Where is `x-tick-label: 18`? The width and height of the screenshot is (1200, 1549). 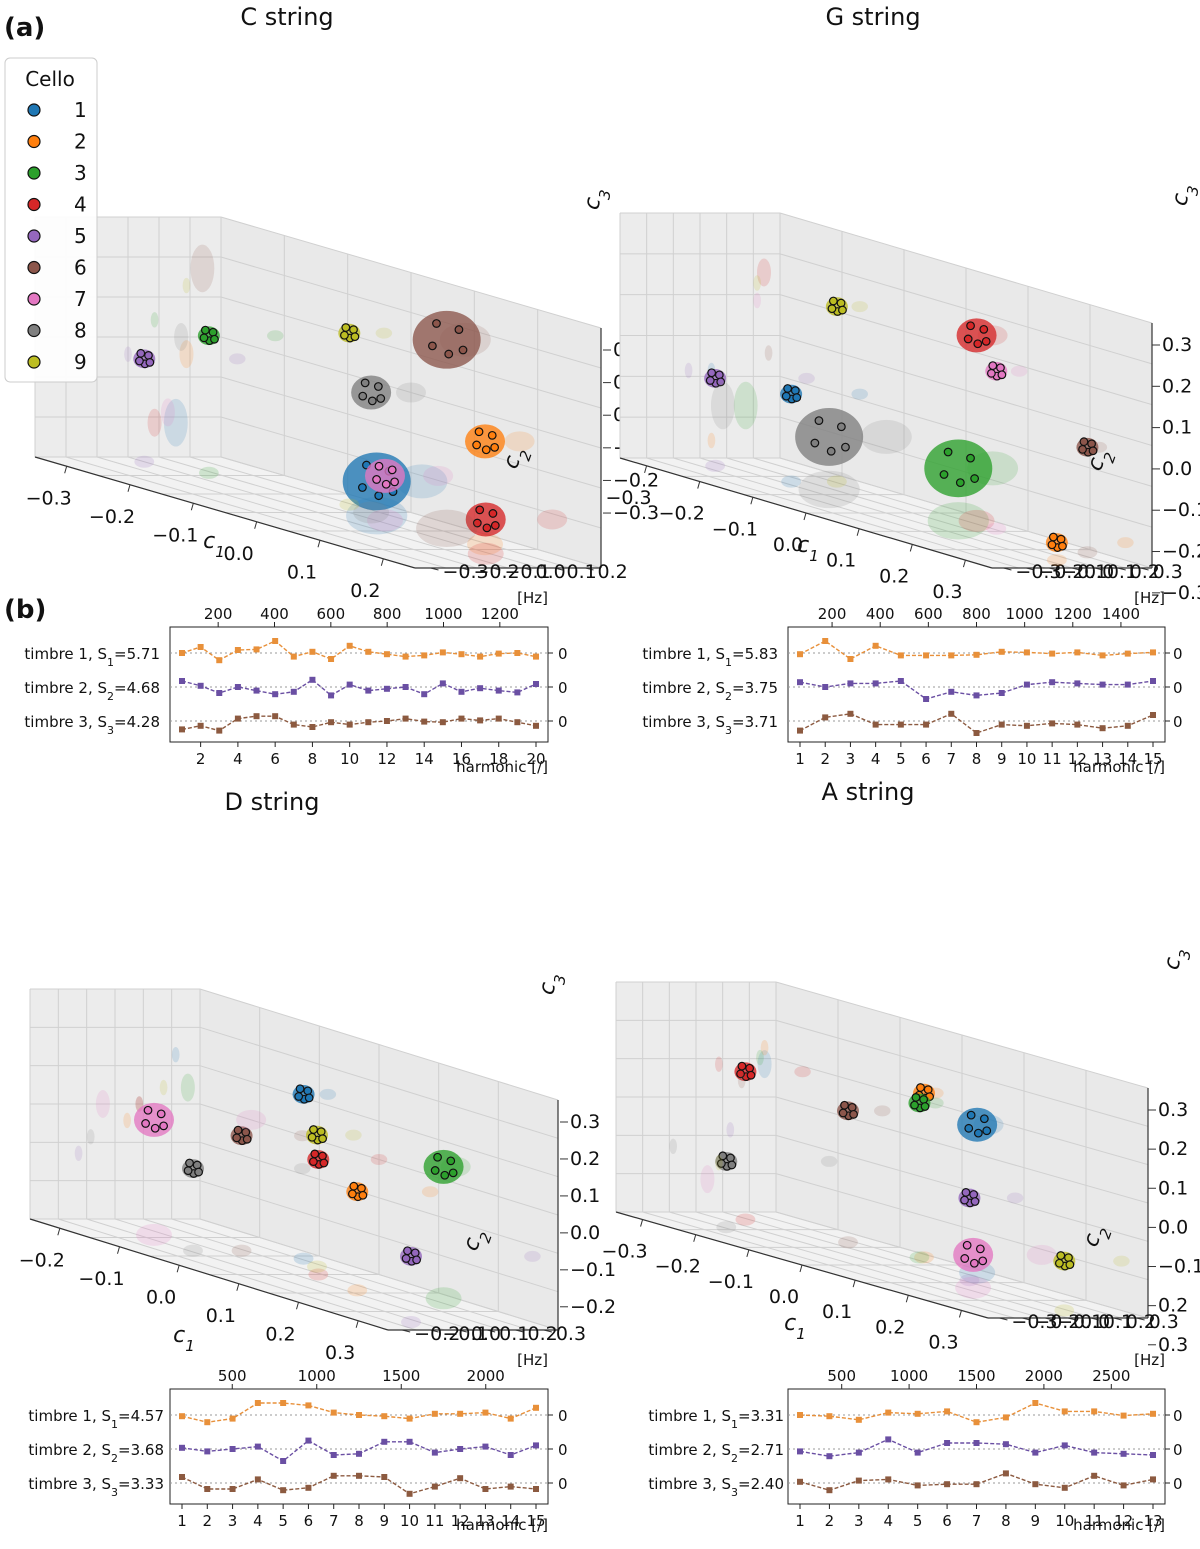
x-tick-label: 18 is located at coordinates (498, 759).